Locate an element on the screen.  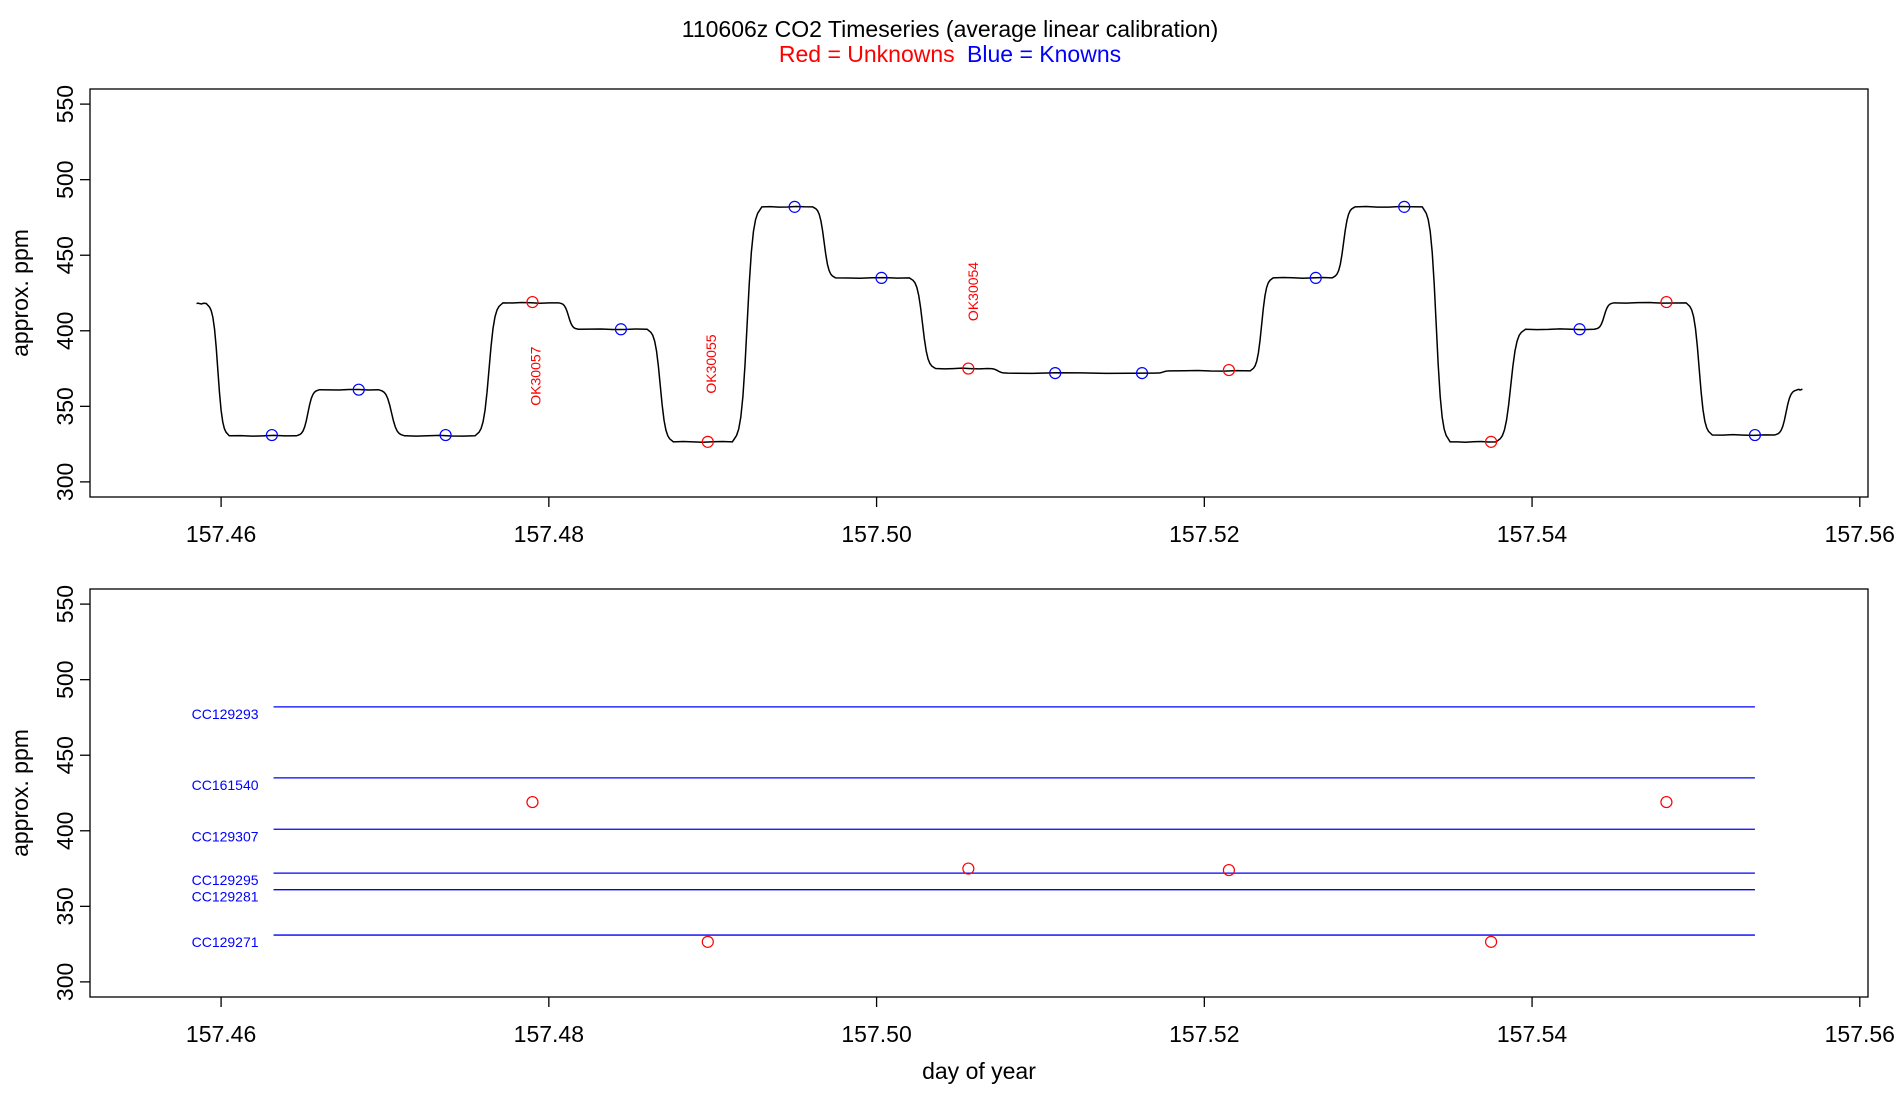
bottom-y-tick-label: 350 is located at coordinates (65, 906).